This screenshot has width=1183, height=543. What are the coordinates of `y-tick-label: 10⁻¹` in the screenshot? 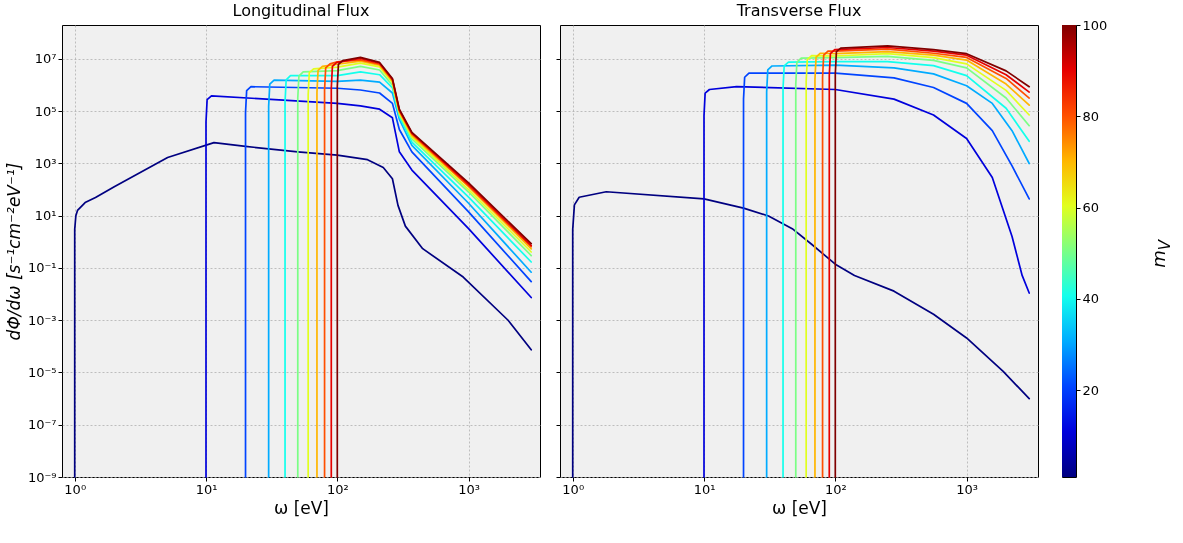 It's located at (42, 268).